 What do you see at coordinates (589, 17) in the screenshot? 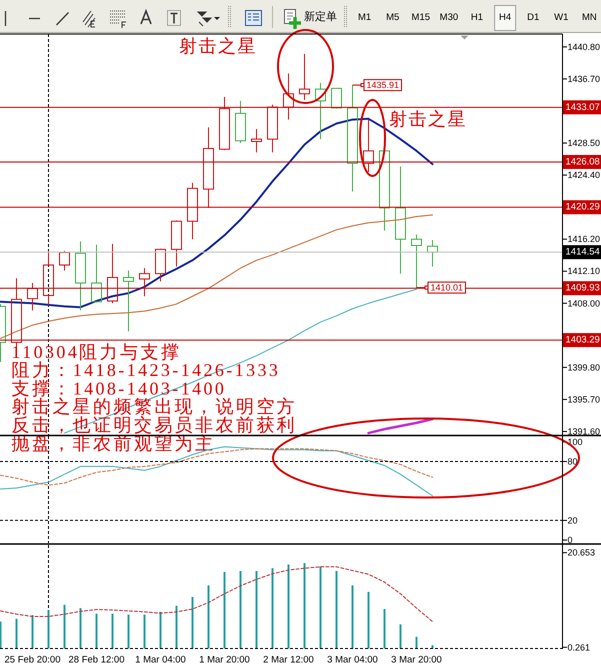
I see `text: MN` at bounding box center [589, 17].